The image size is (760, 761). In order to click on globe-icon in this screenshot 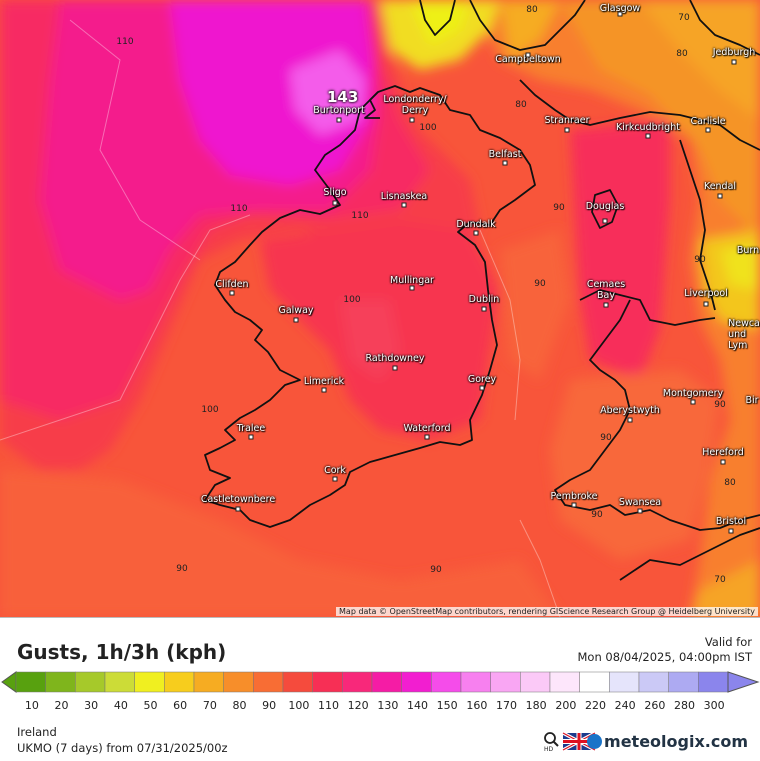, I will do `click(595, 741)`.